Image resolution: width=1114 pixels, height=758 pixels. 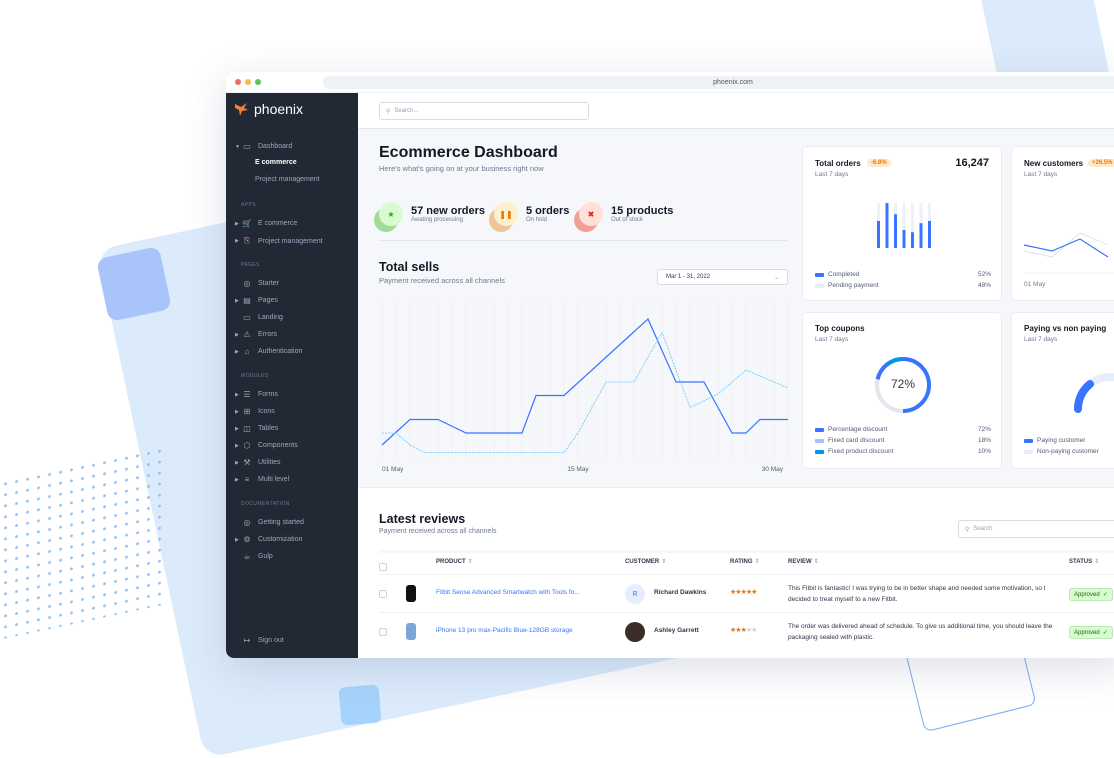 What do you see at coordinates (247, 317) in the screenshot?
I see `monitor-icon: ▭` at bounding box center [247, 317].